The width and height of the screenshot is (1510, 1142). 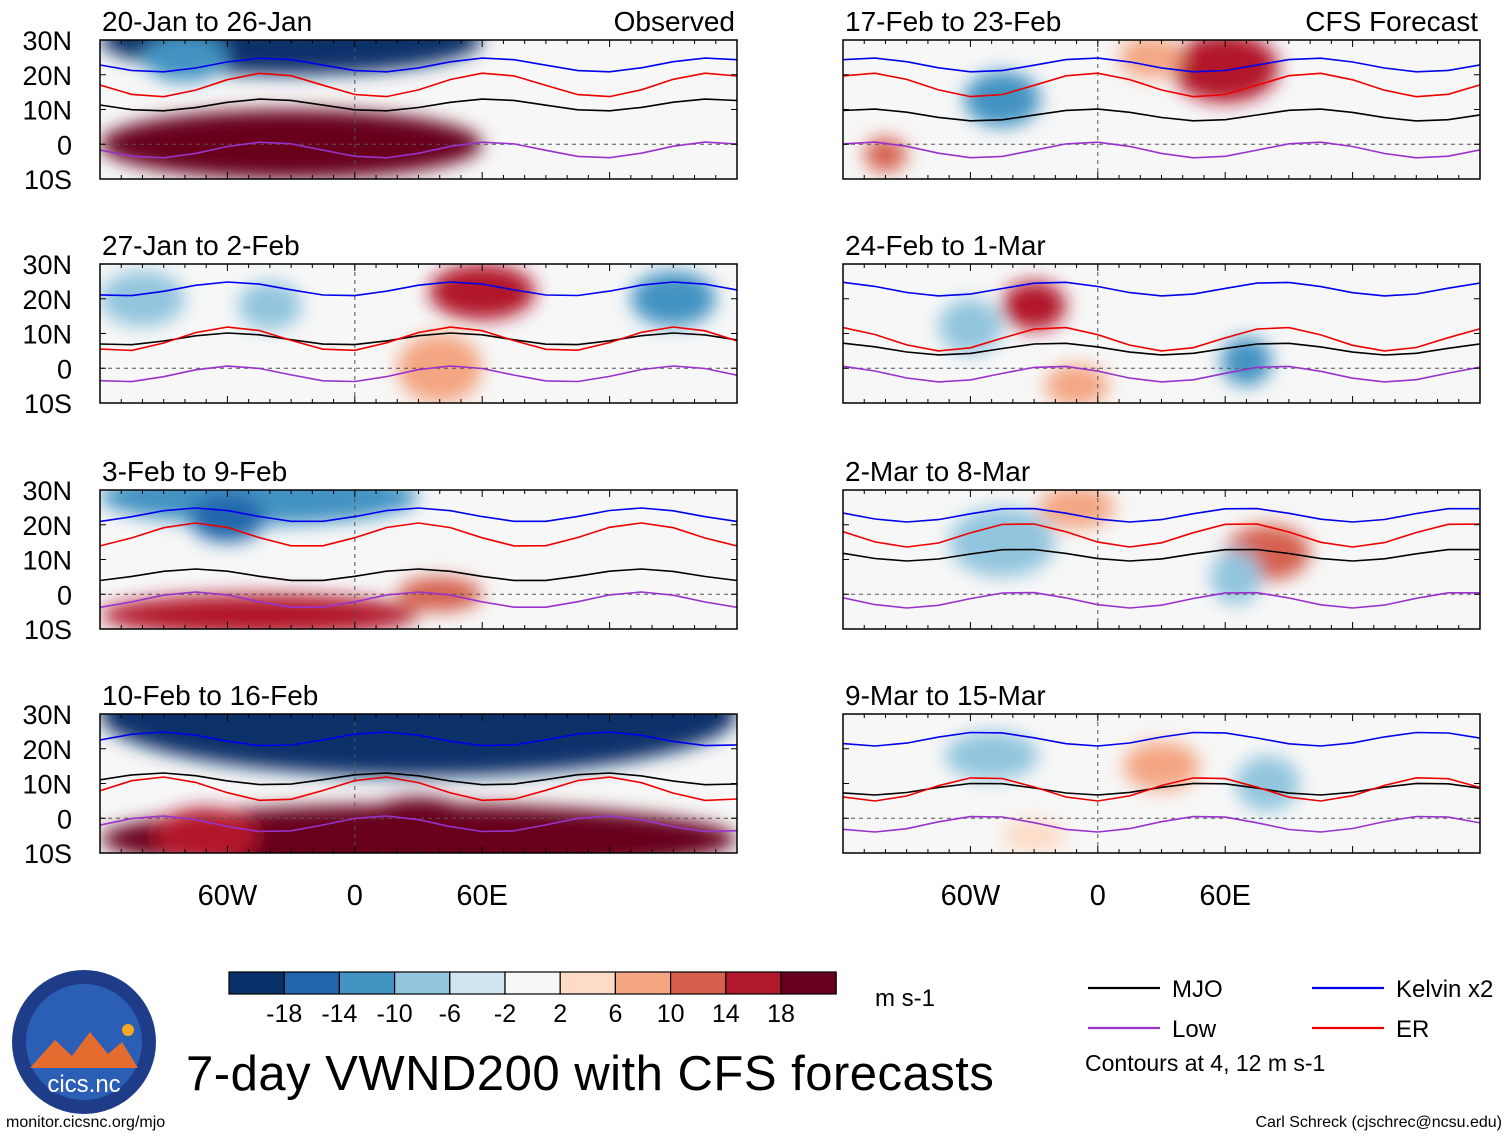 What do you see at coordinates (671, 1014) in the screenshot?
I see `colorbar-label: 10` at bounding box center [671, 1014].